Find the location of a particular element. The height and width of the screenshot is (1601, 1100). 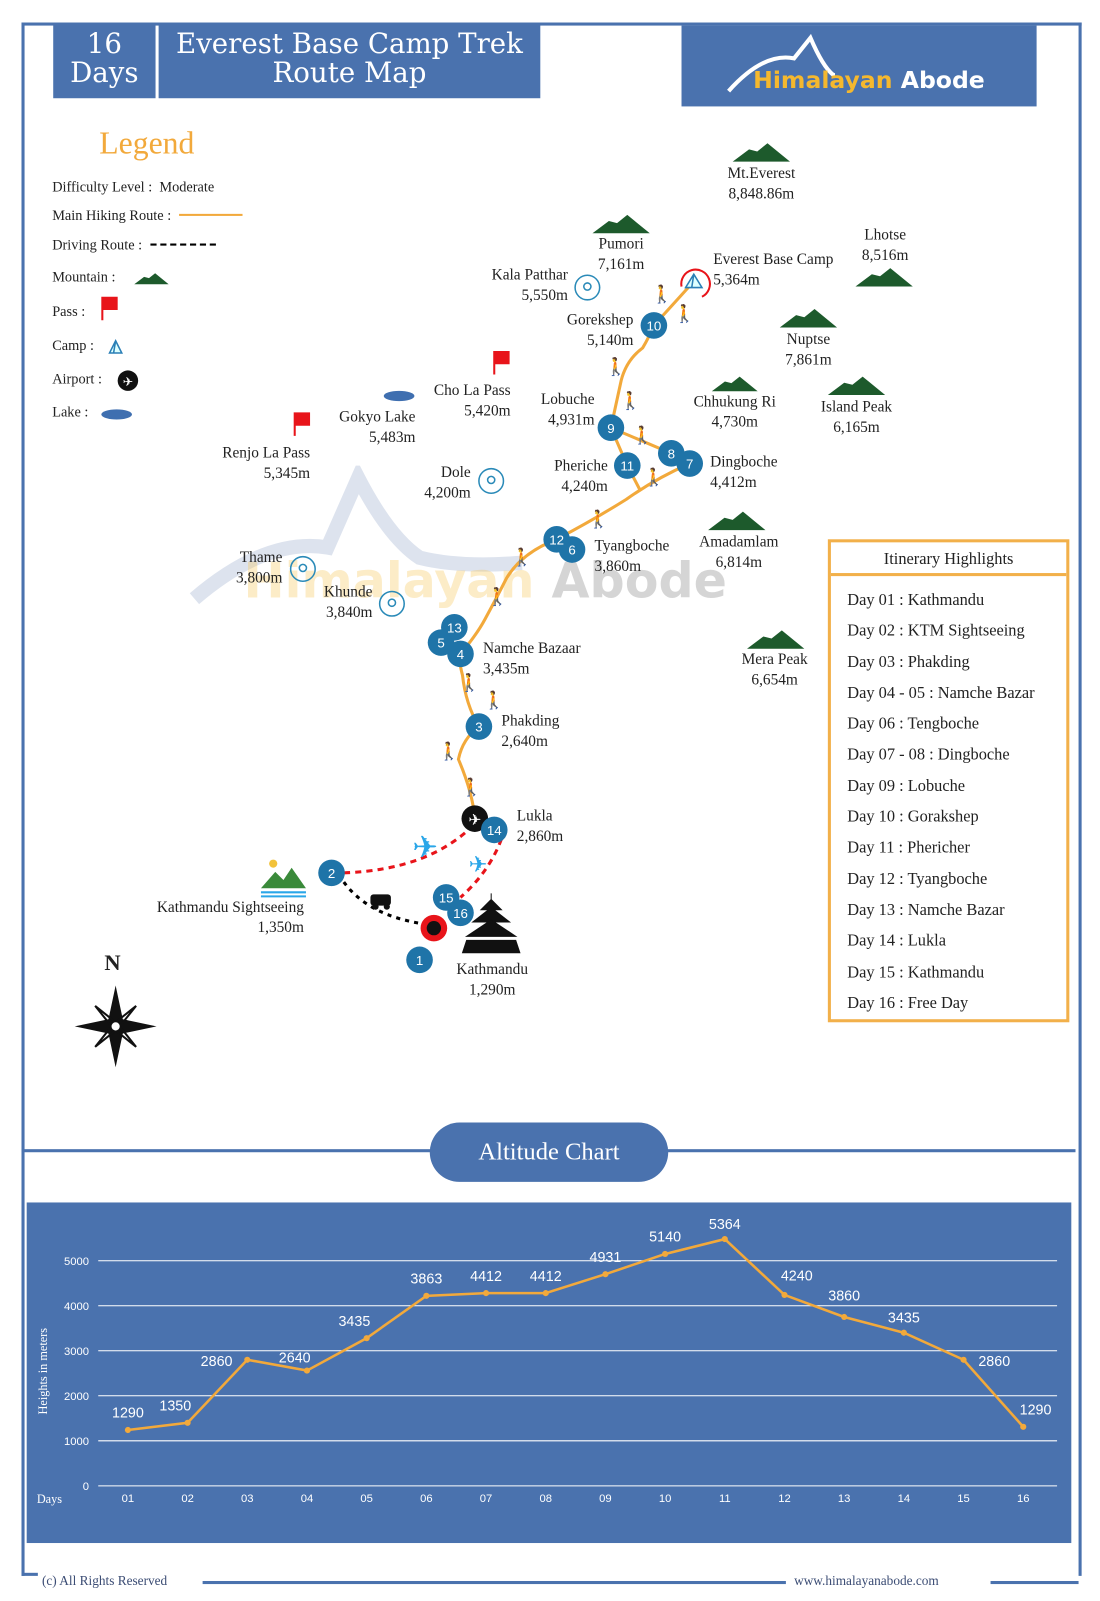

website-link: www.himalayanabode.com is located at coordinates (866, 1580).